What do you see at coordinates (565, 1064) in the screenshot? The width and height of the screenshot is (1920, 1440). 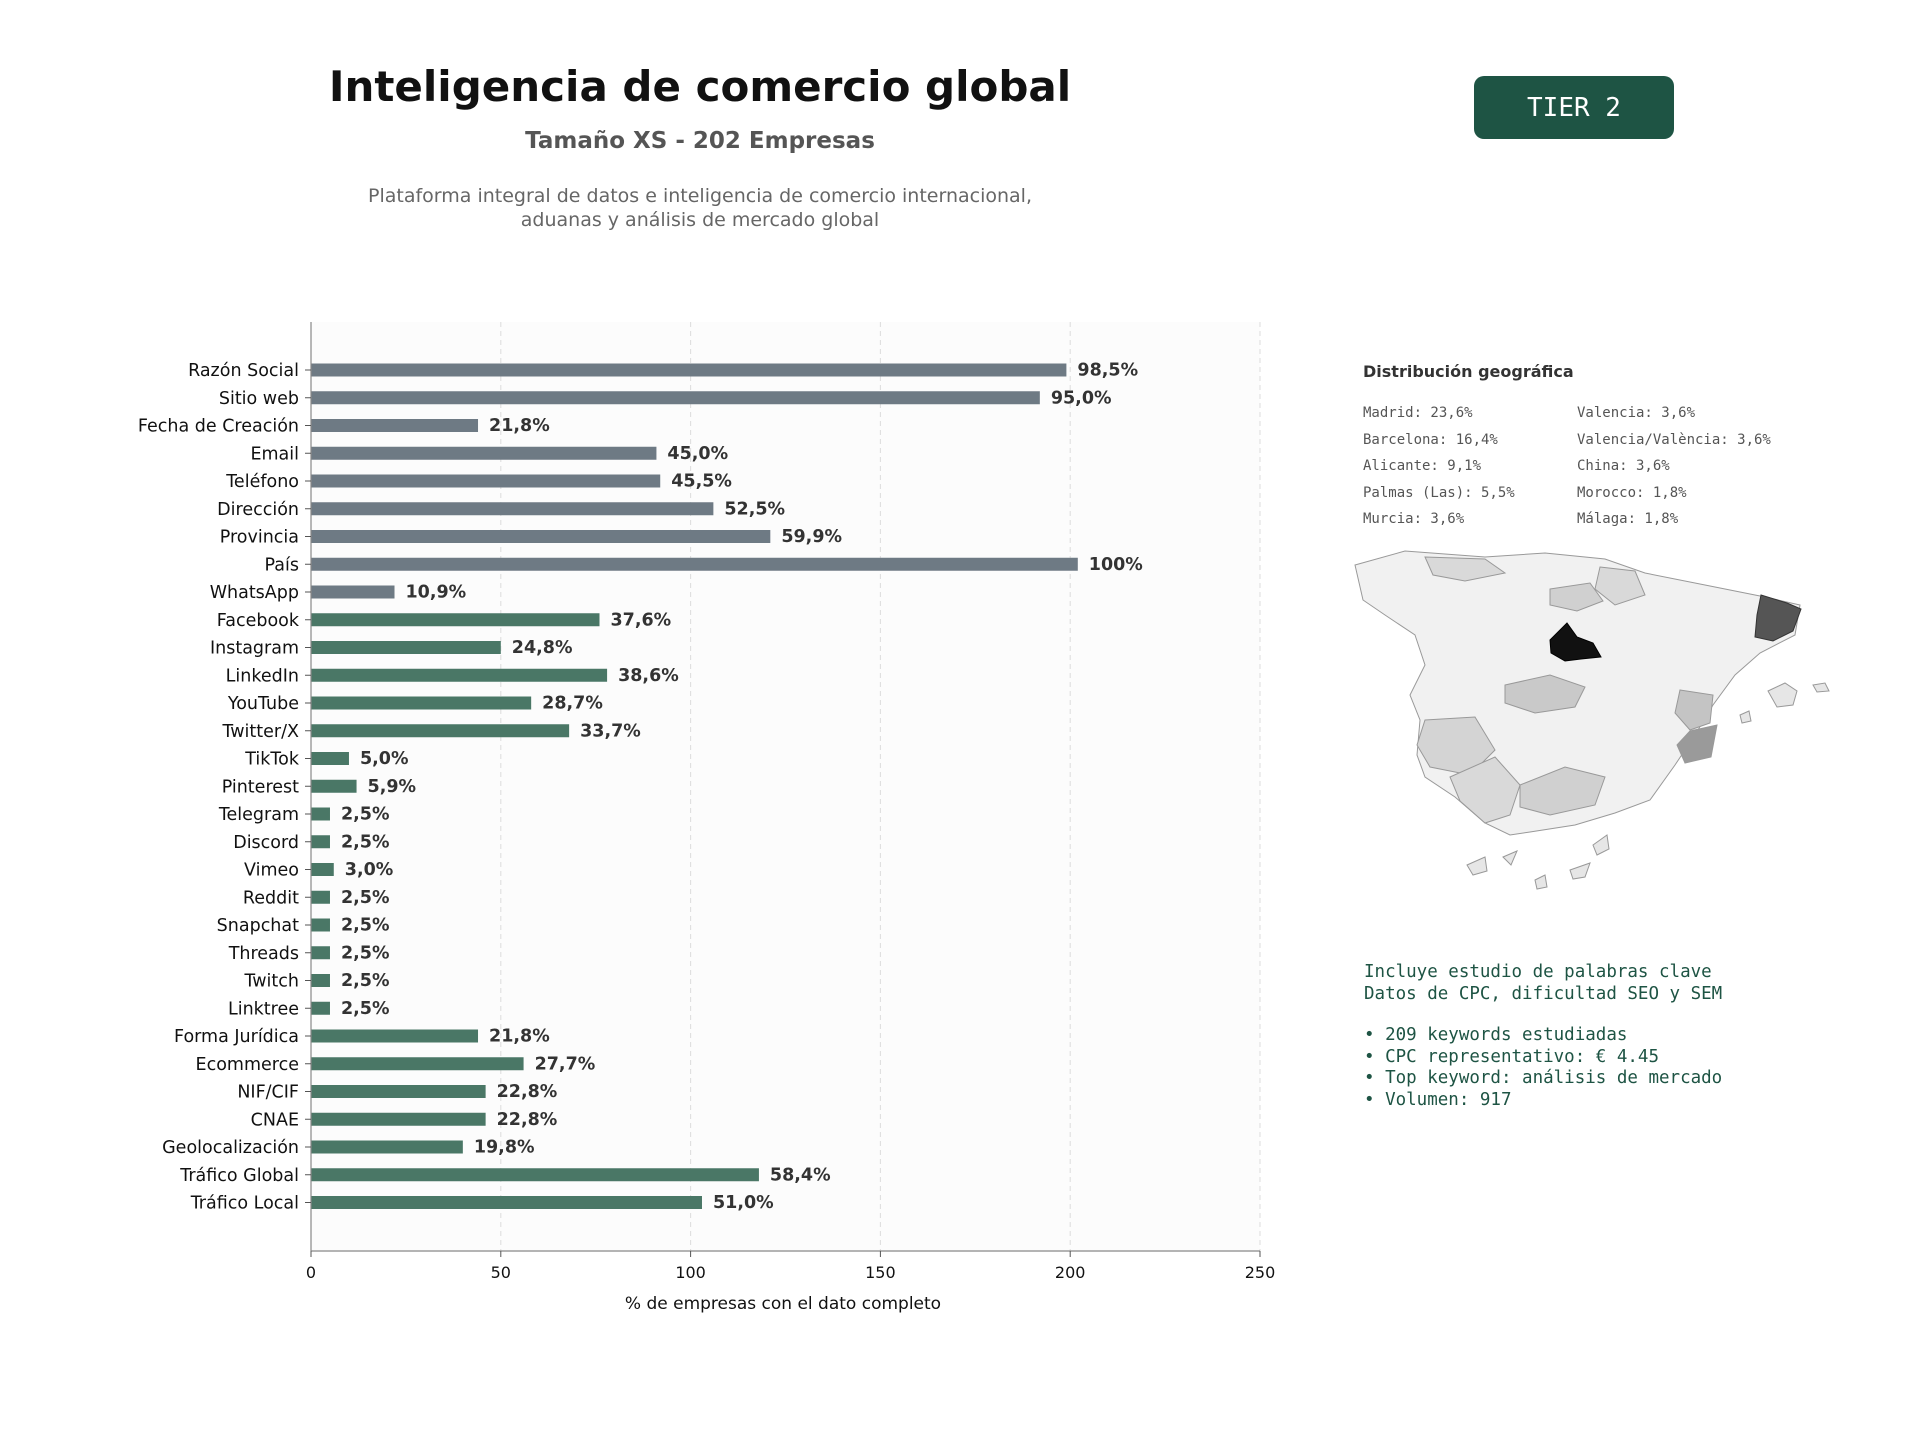 I see `value-label: 27,7%` at bounding box center [565, 1064].